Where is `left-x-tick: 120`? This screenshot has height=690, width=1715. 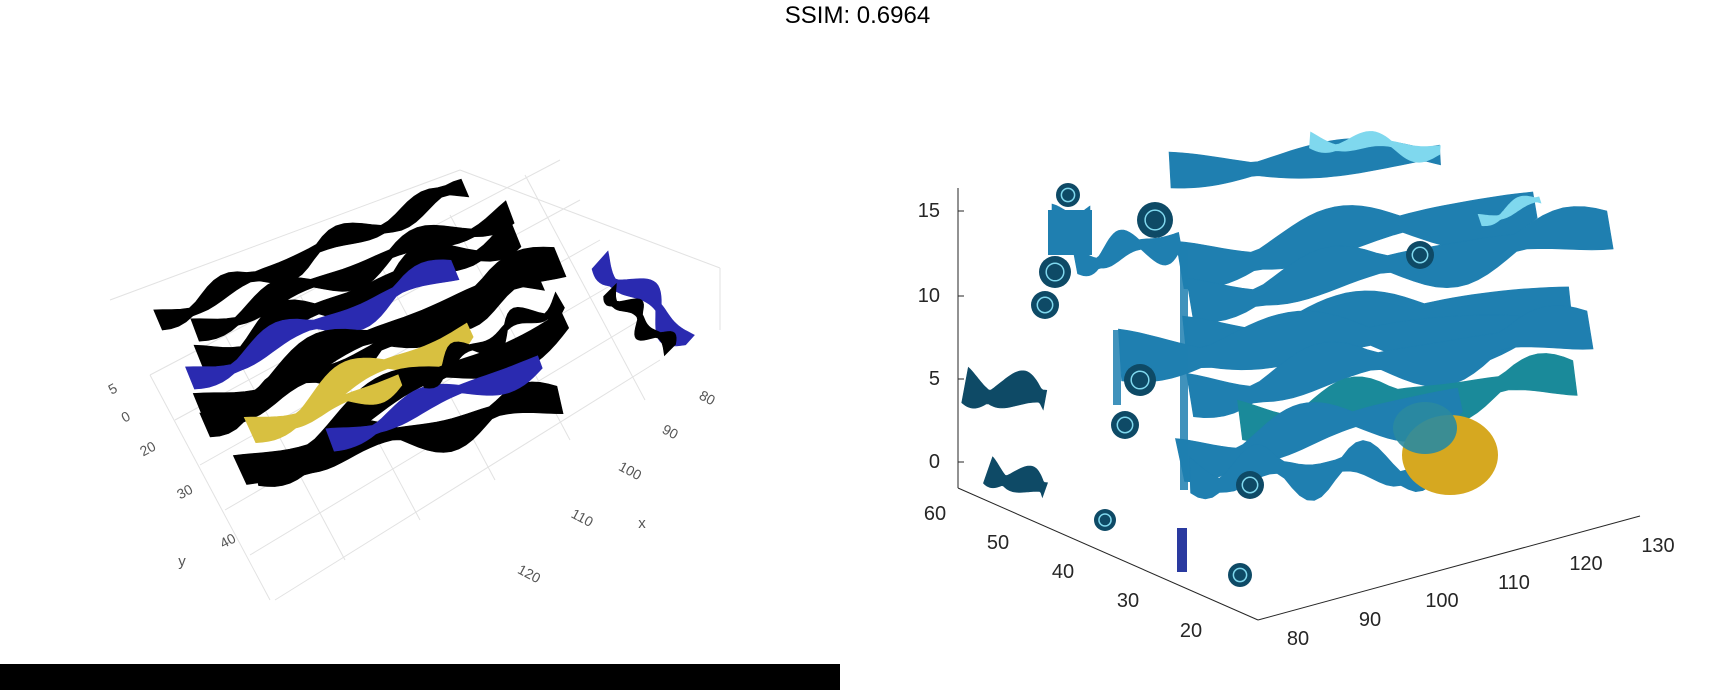 left-x-tick: 120 is located at coordinates (529, 573).